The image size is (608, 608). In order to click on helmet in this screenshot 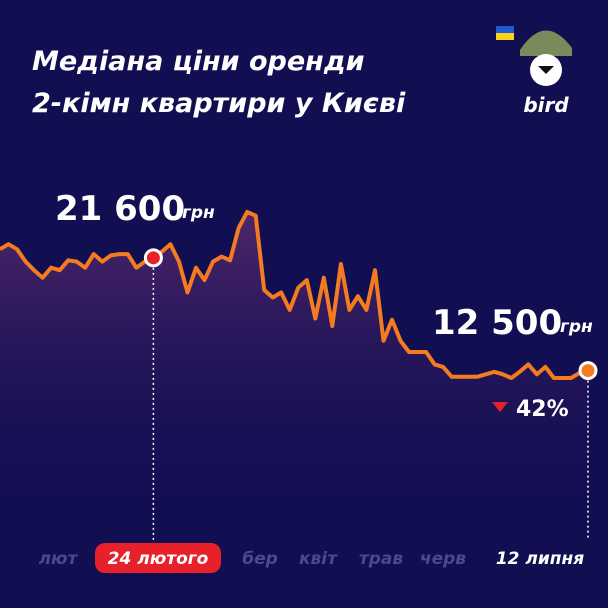, I will do `click(546, 43)`.